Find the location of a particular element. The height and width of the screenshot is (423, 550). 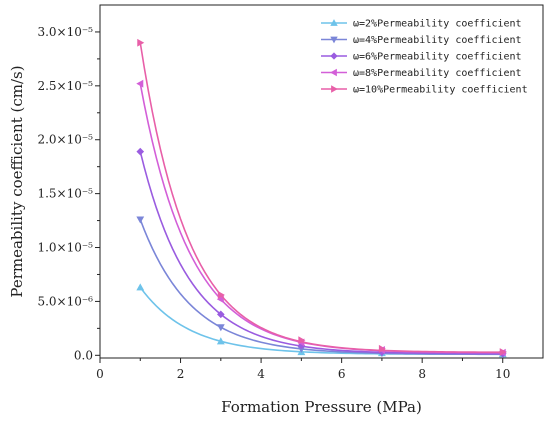

x-tick-label: 10 is located at coordinates (502, 374).